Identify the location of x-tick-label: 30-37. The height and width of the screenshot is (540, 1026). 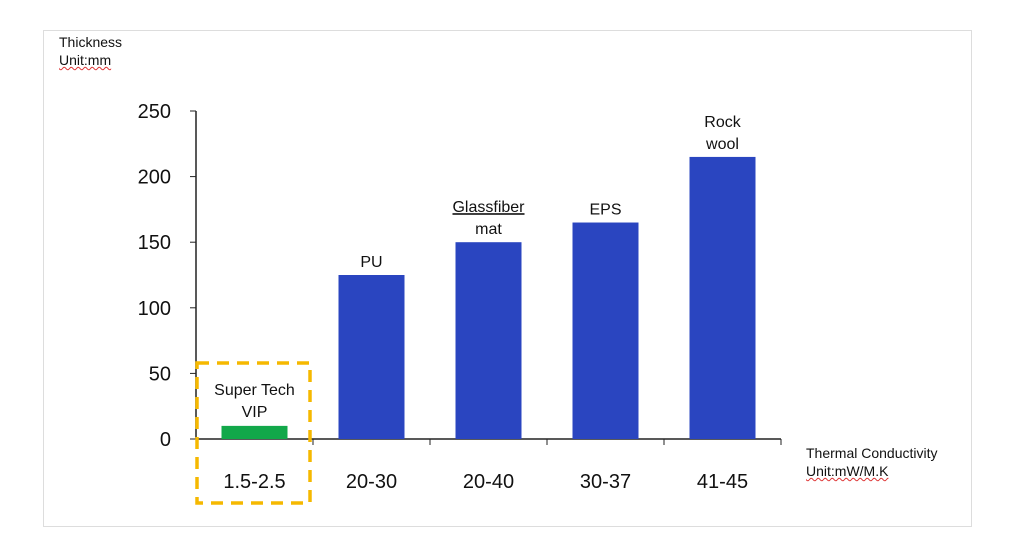
(605, 482).